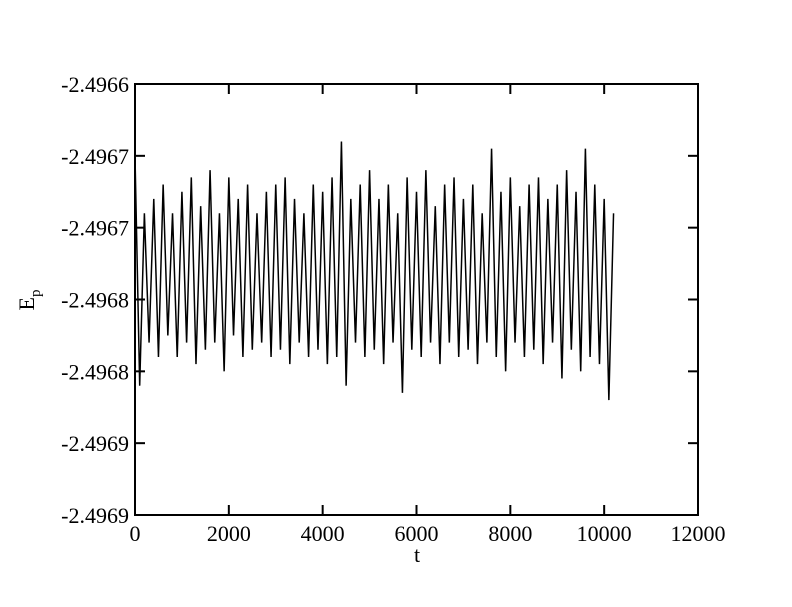  I want to click on x-tick-label: 4000, so click(323, 533).